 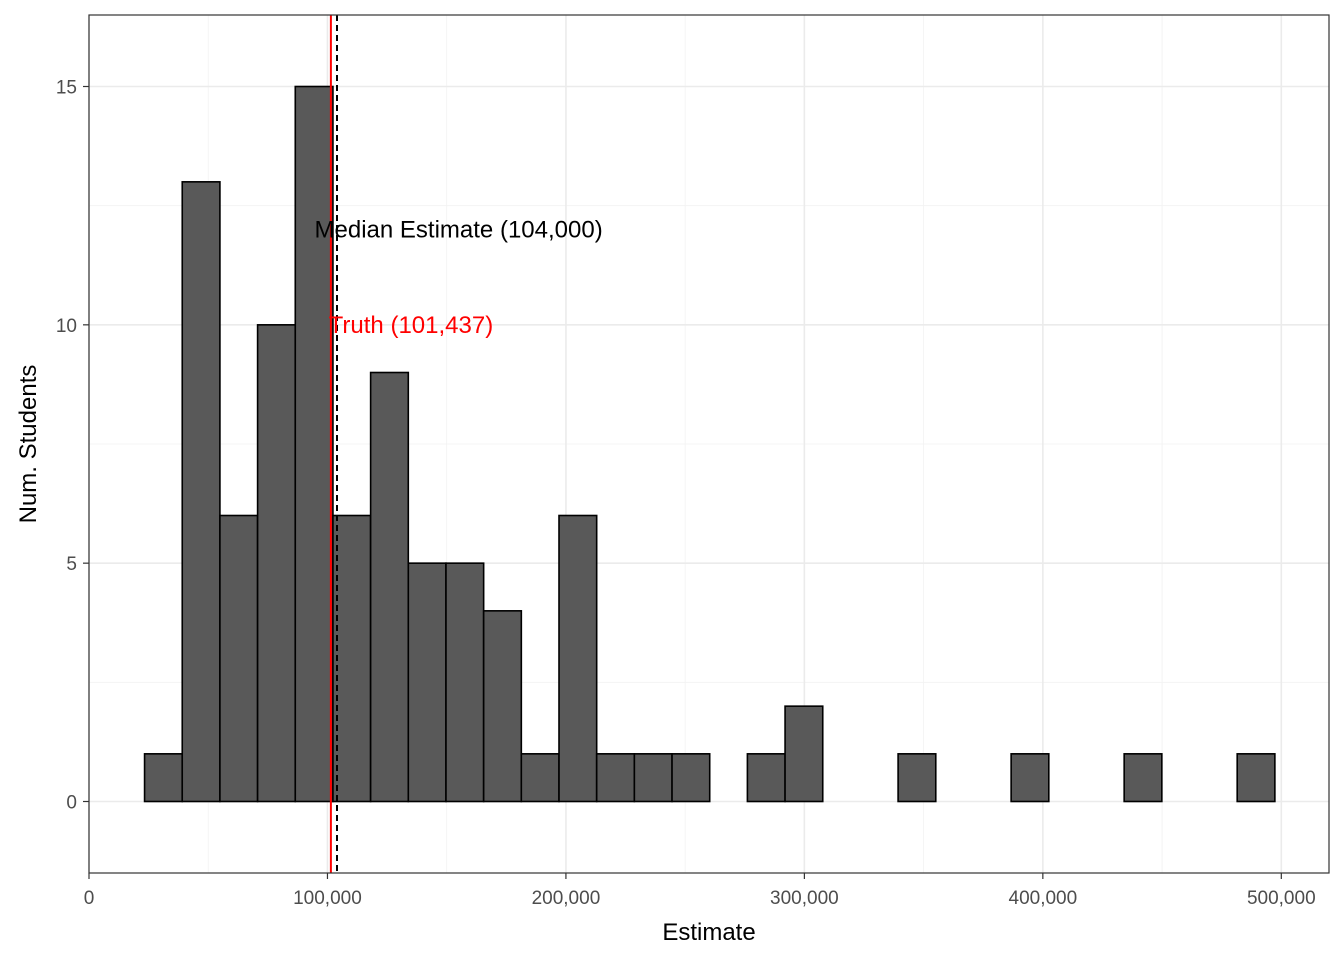 What do you see at coordinates (700, 891) in the screenshot?
I see `x-axis: 0 100,000 200,000 300,000 400,000 500,000` at bounding box center [700, 891].